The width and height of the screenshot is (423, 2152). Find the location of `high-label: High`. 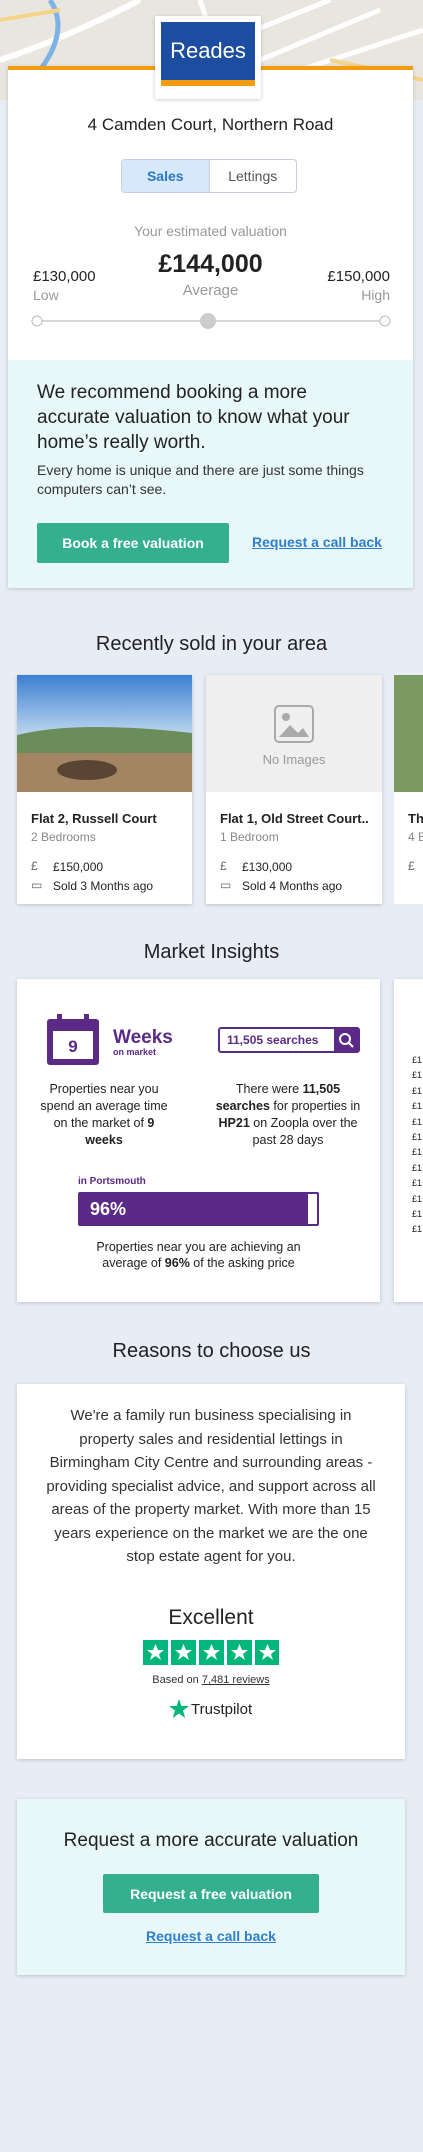

high-label: High is located at coordinates (375, 295).